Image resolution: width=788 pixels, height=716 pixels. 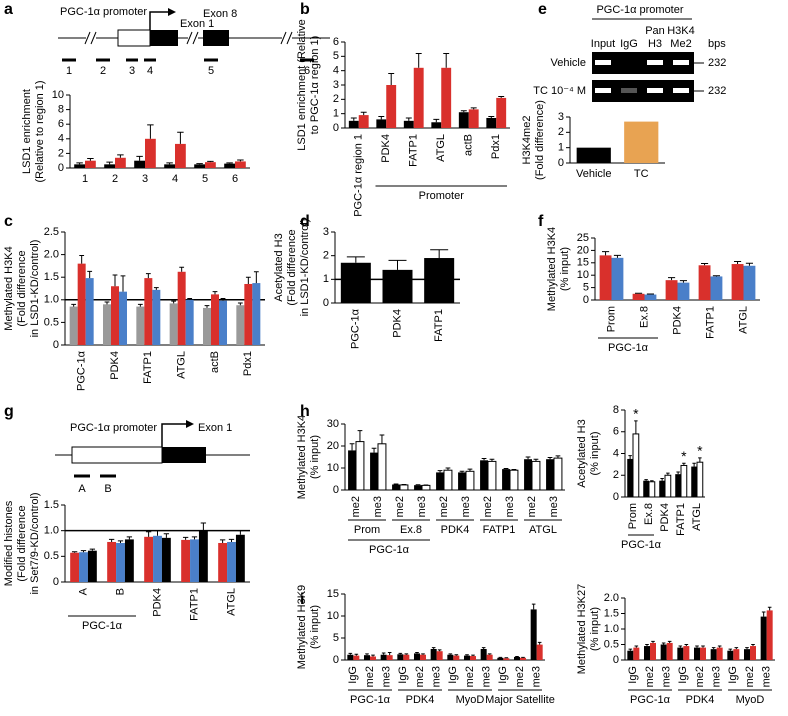 I want to click on group-label: PDK4, so click(x=455, y=530).